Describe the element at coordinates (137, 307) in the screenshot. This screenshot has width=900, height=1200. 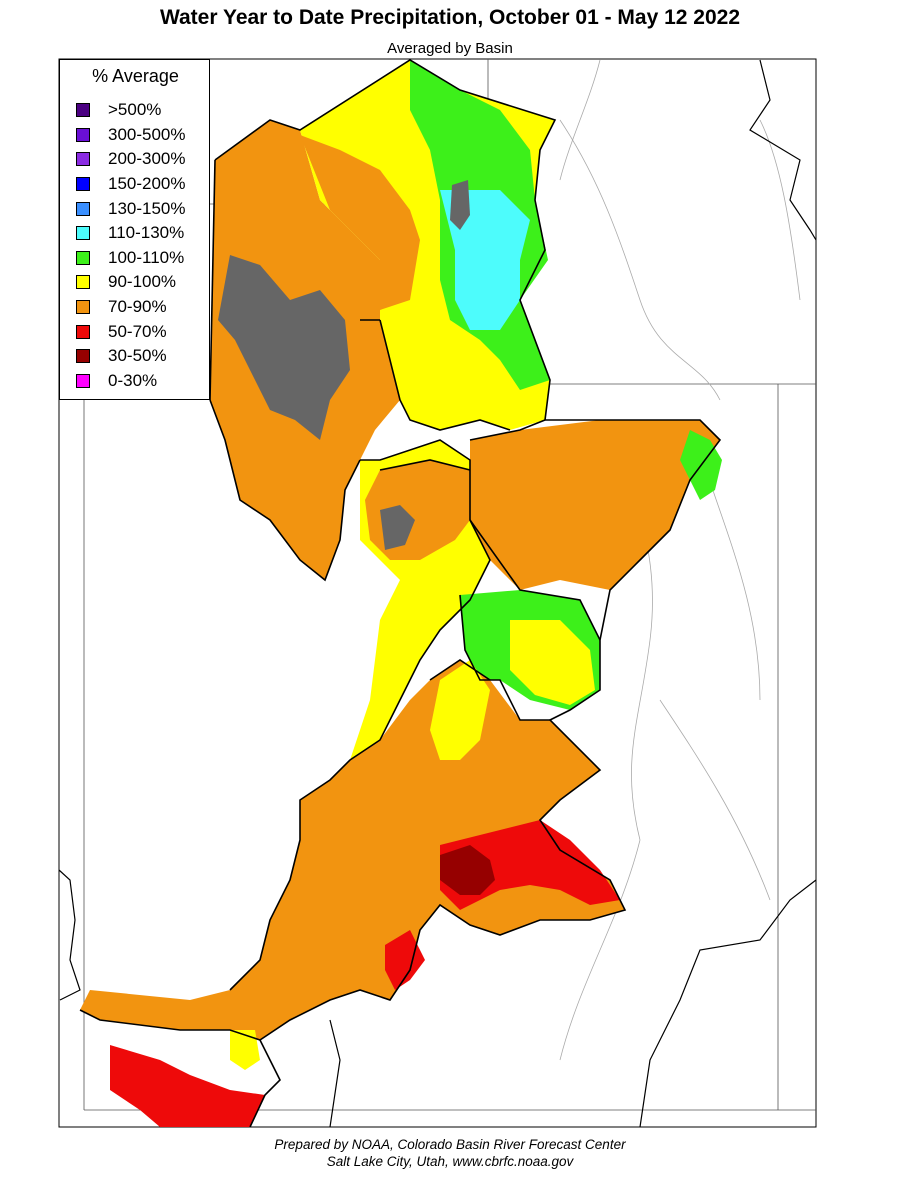
I see `legend-label: 70-90%` at that location.